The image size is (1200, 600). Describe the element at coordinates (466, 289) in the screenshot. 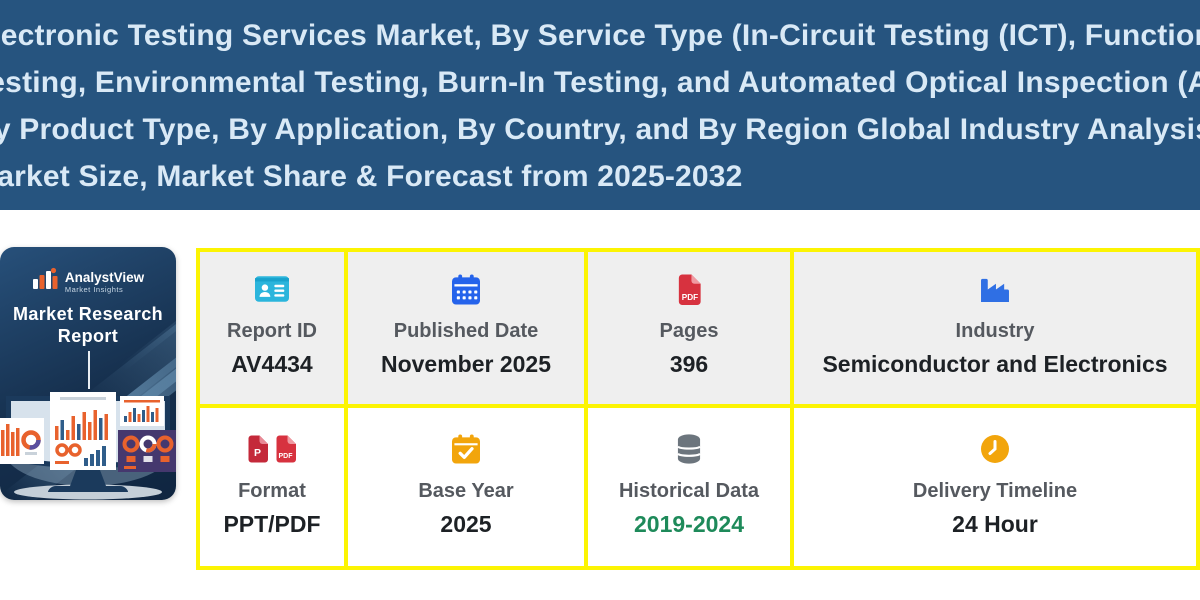

I see `calendar-icon` at that location.